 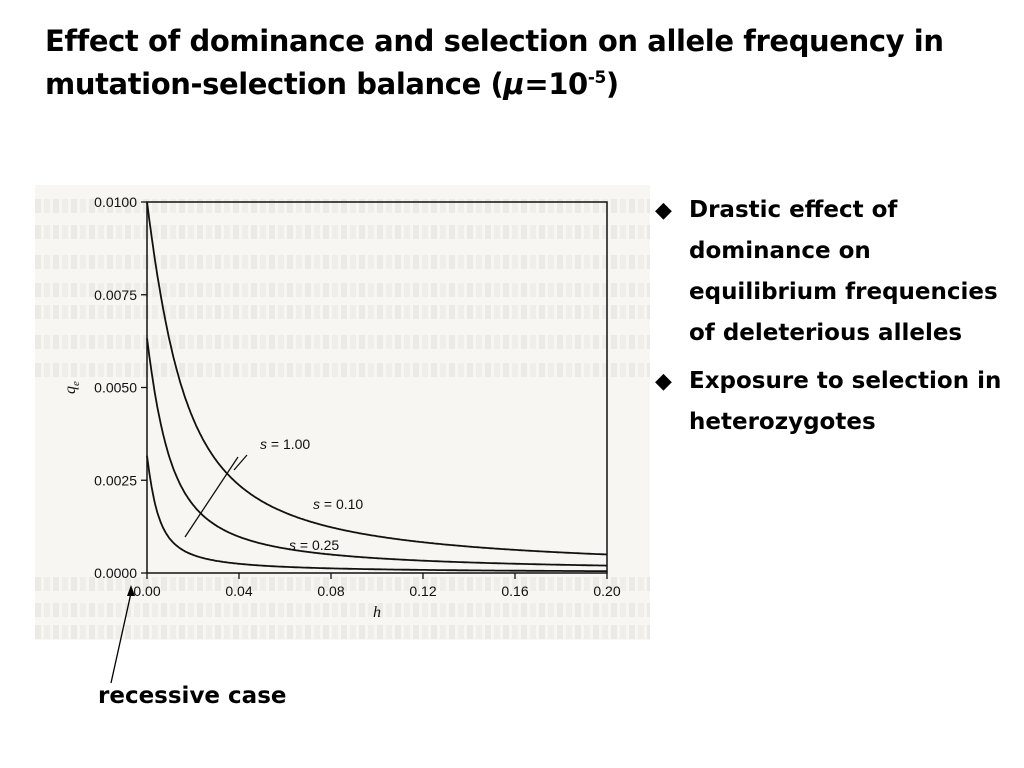 What do you see at coordinates (338, 504) in the screenshot?
I see `series-label: s = 0.10` at bounding box center [338, 504].